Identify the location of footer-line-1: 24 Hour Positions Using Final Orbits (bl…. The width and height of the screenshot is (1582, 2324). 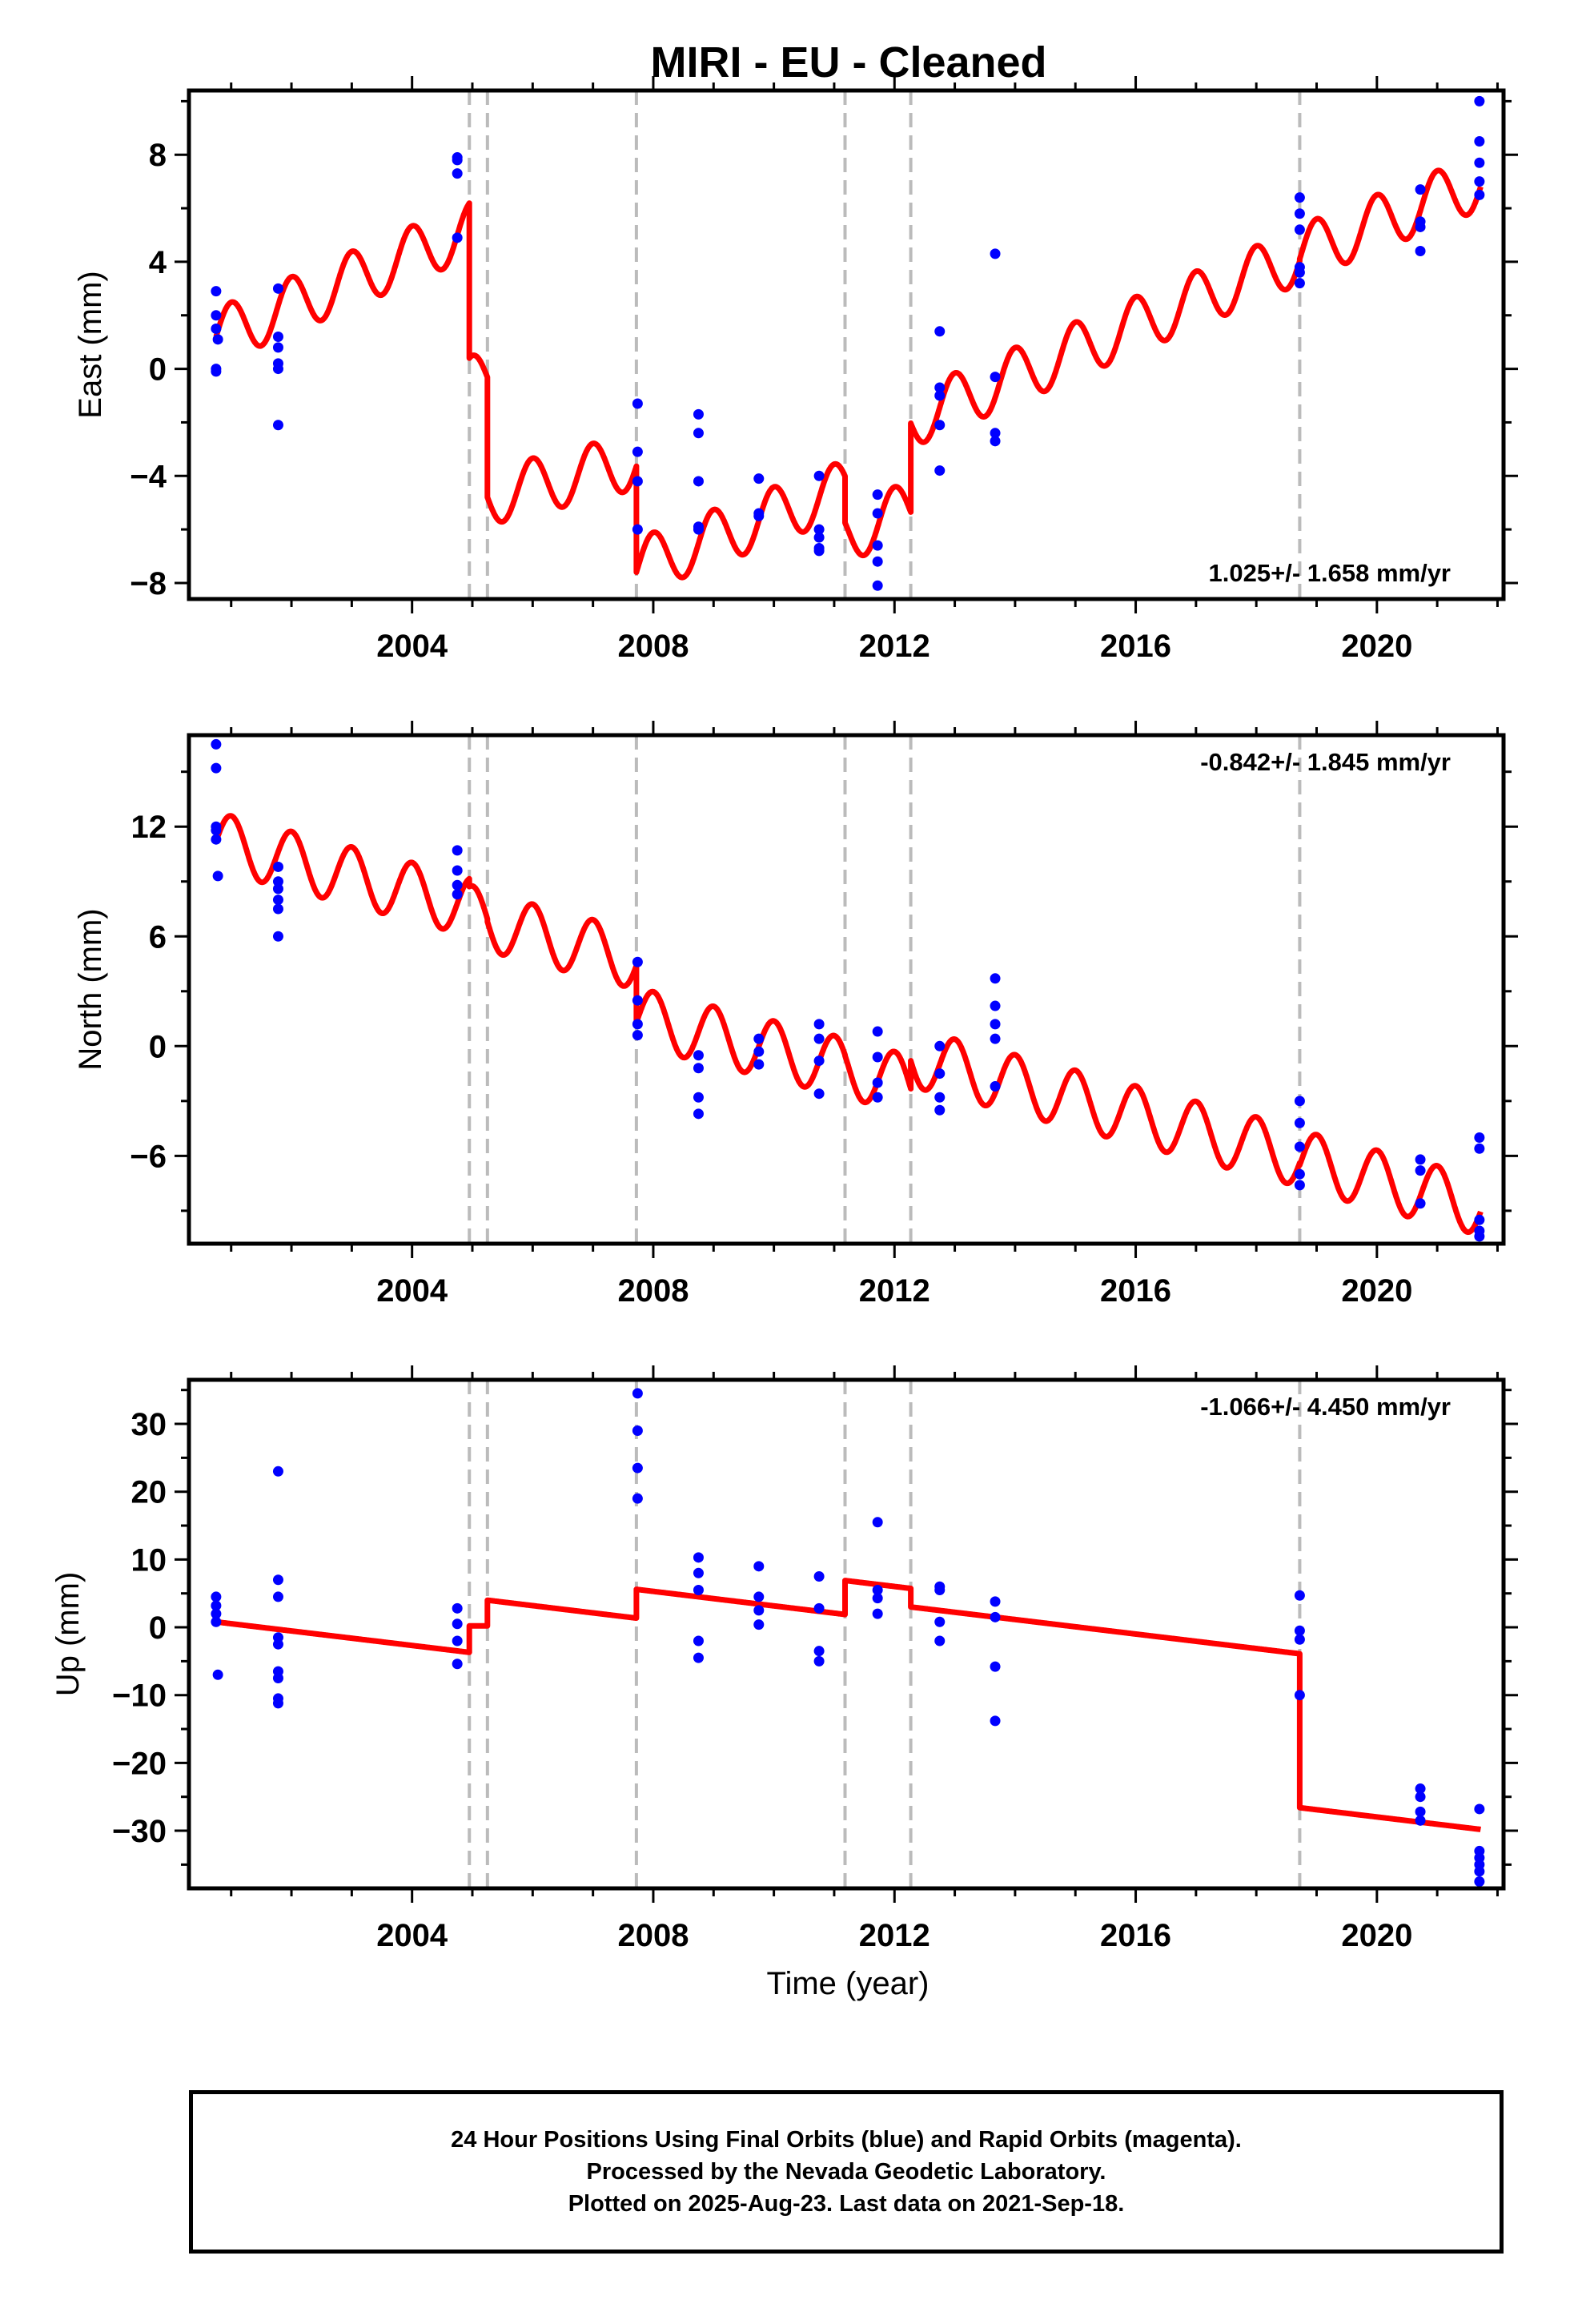
(847, 2140).